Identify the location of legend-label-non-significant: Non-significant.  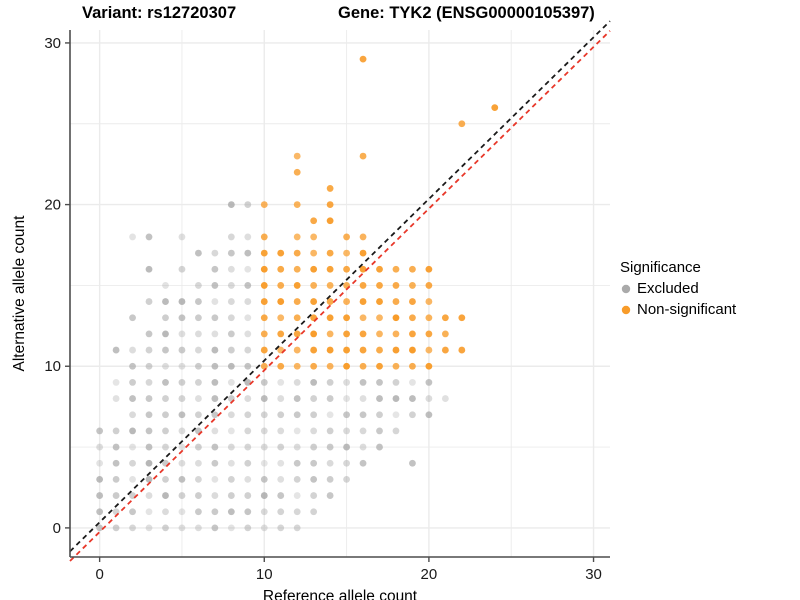
(687, 309).